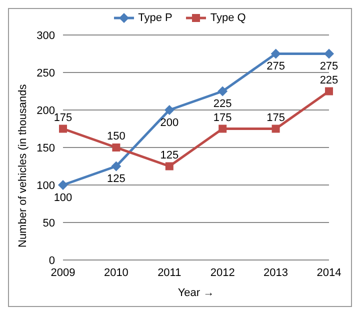 The image size is (360, 315). I want to click on data-label: 100, so click(63, 198).